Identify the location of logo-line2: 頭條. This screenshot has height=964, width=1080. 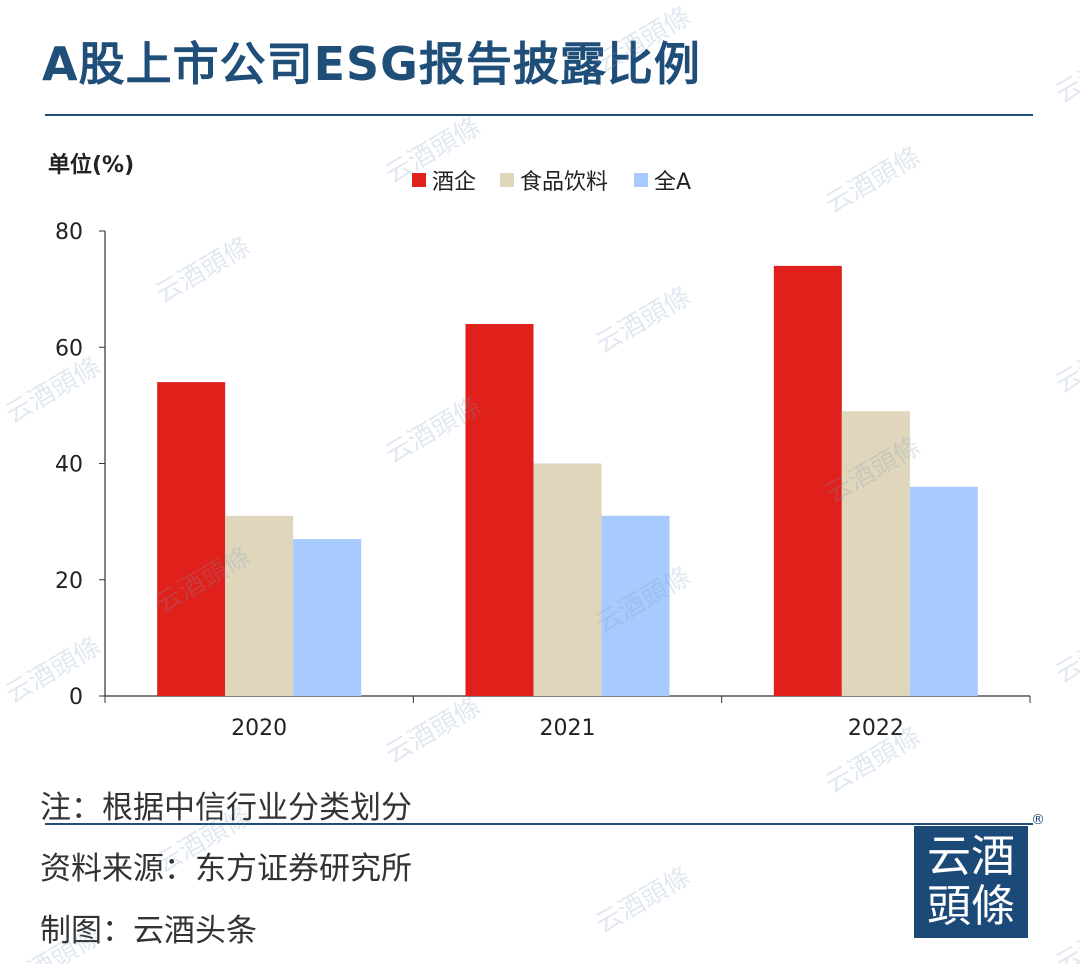
(971, 906).